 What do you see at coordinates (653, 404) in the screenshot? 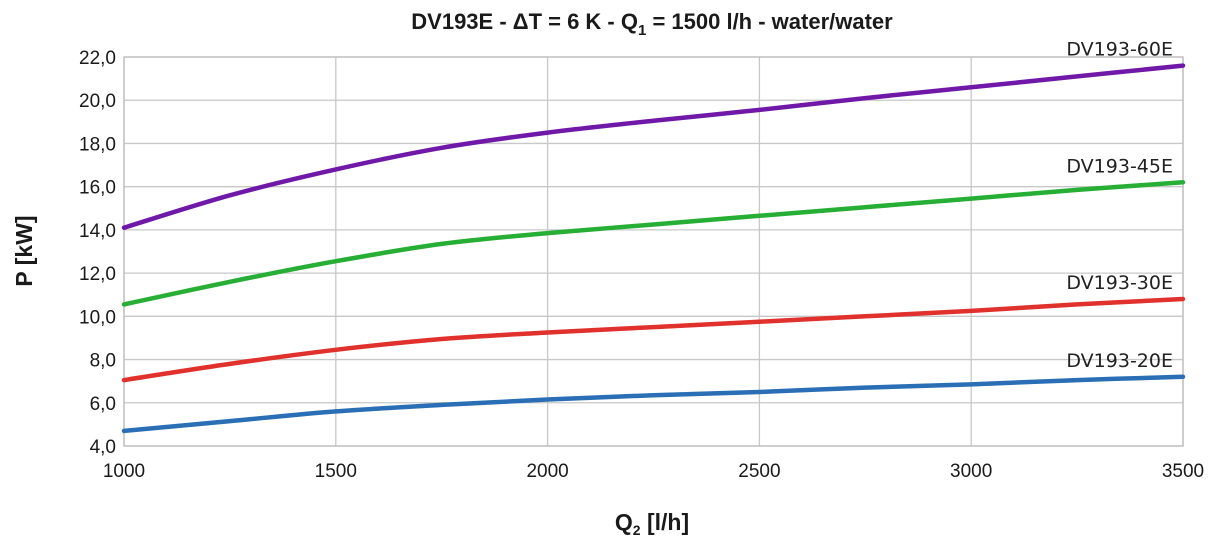
I see `series-line-dv193-20e` at bounding box center [653, 404].